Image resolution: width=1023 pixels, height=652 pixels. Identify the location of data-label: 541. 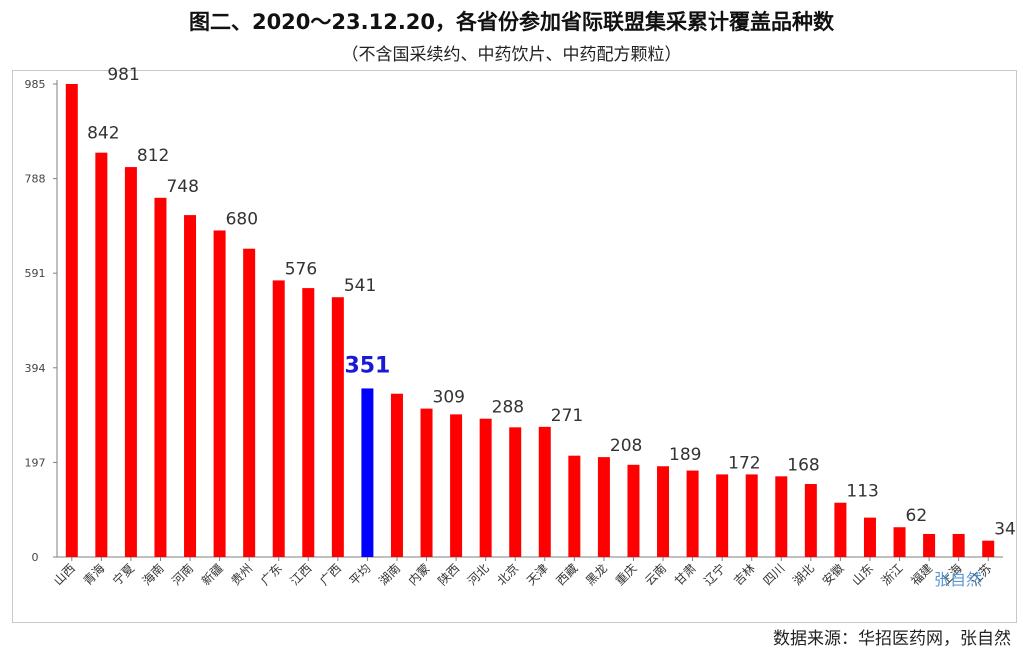
(360, 286).